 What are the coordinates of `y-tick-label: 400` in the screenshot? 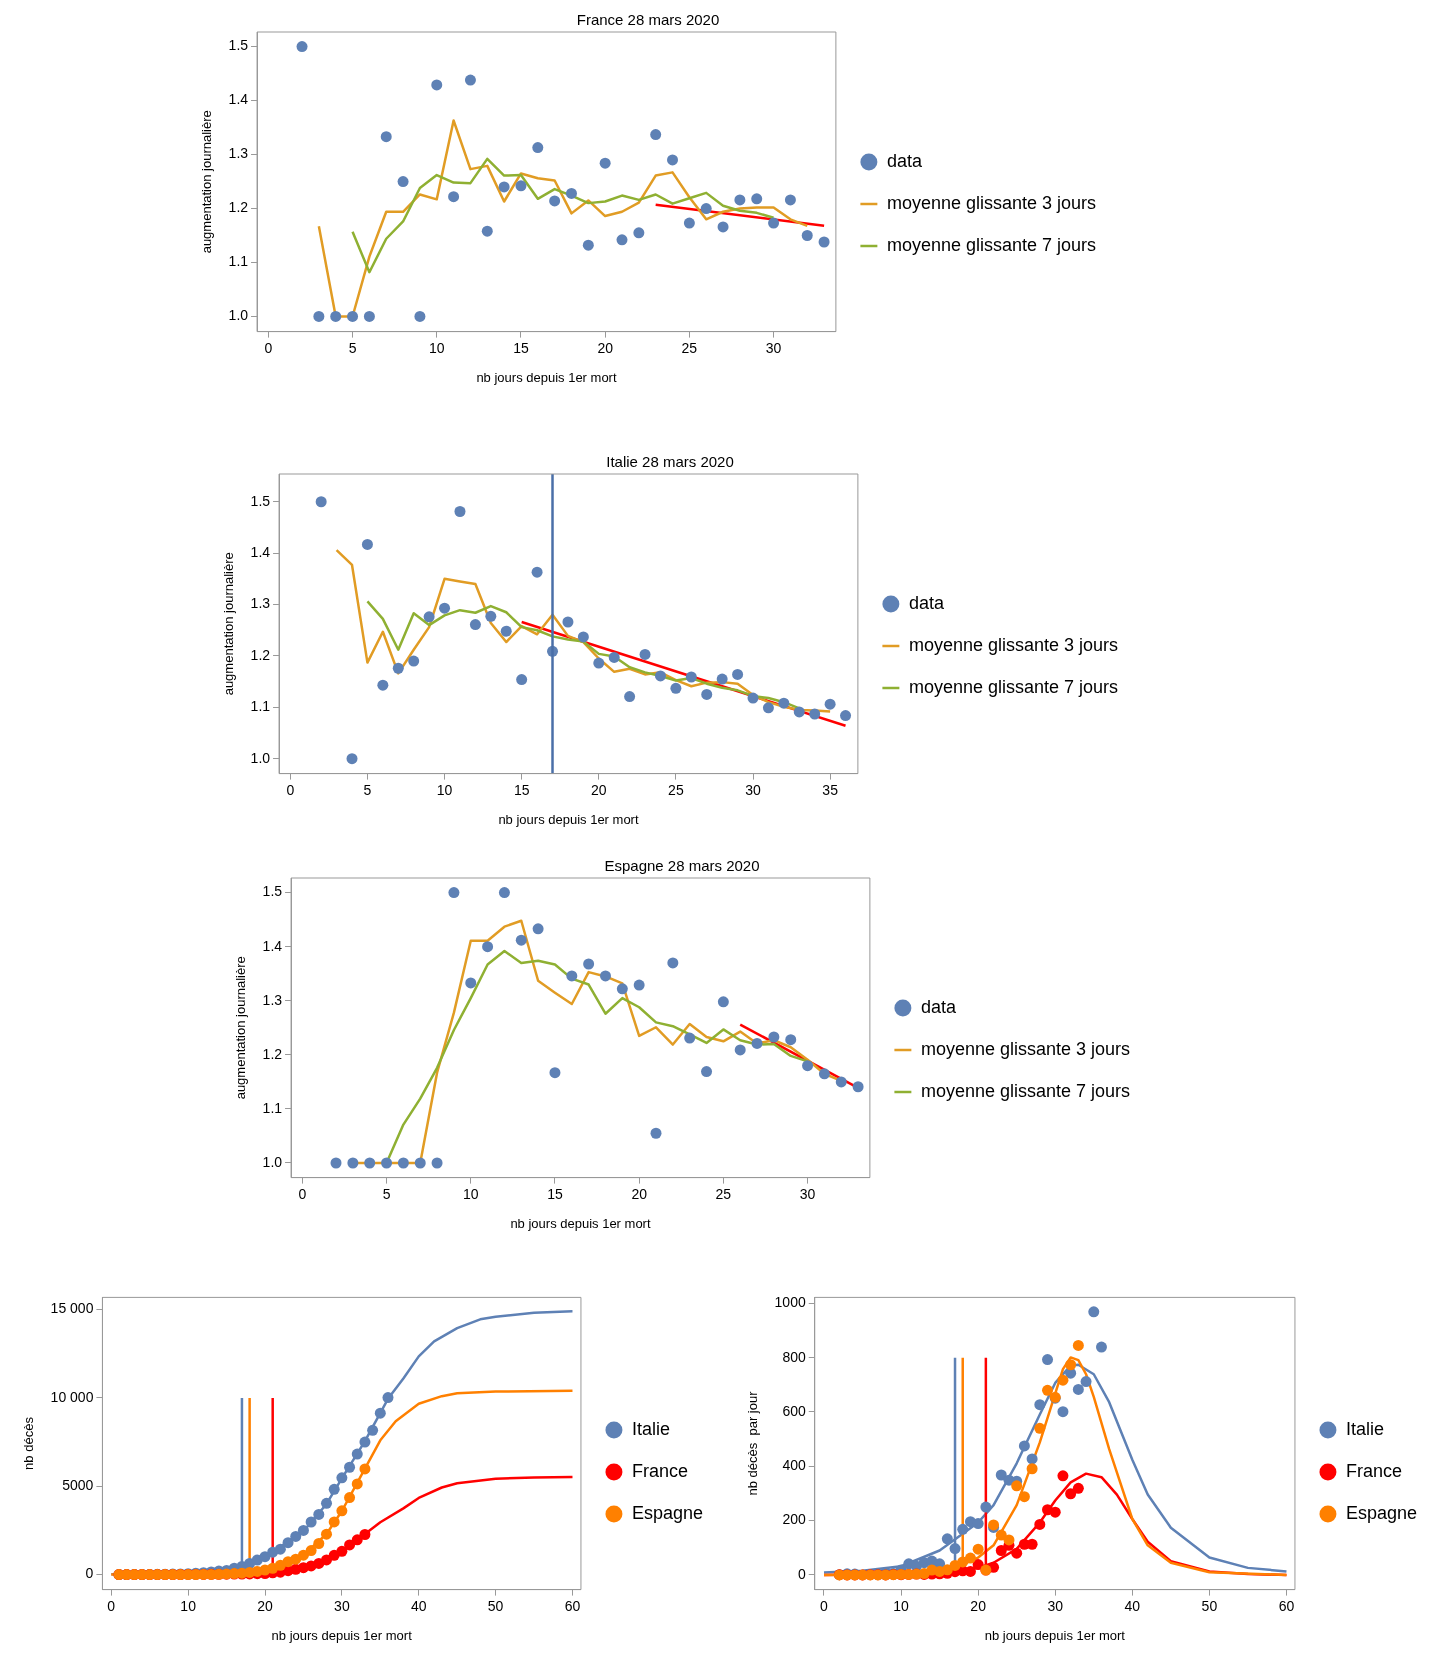 It's located at (794, 1465).